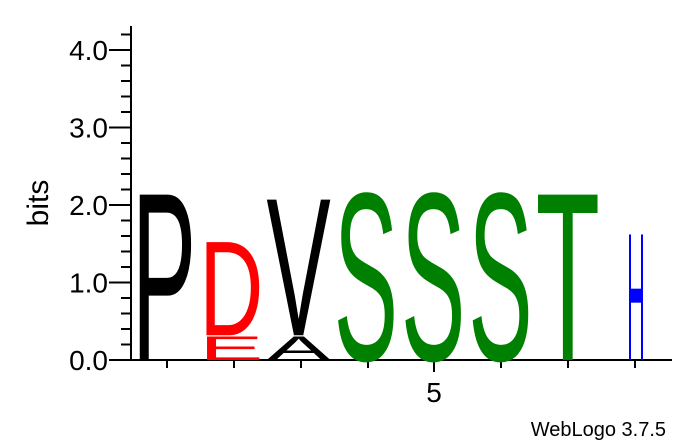 The height and width of the screenshot is (444, 694). Describe the element at coordinates (164, 276) in the screenshot. I see `logo-letter-P: P` at that location.